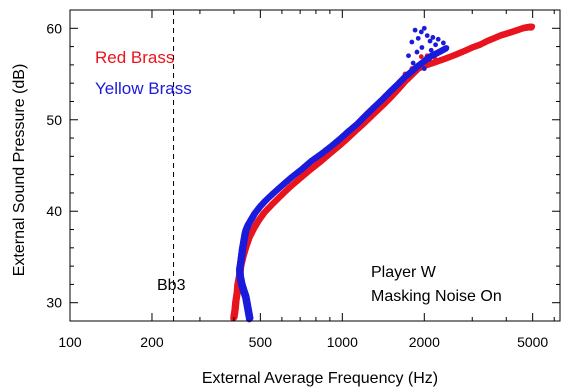  I want to click on y-tick-label: 30, so click(54, 303).